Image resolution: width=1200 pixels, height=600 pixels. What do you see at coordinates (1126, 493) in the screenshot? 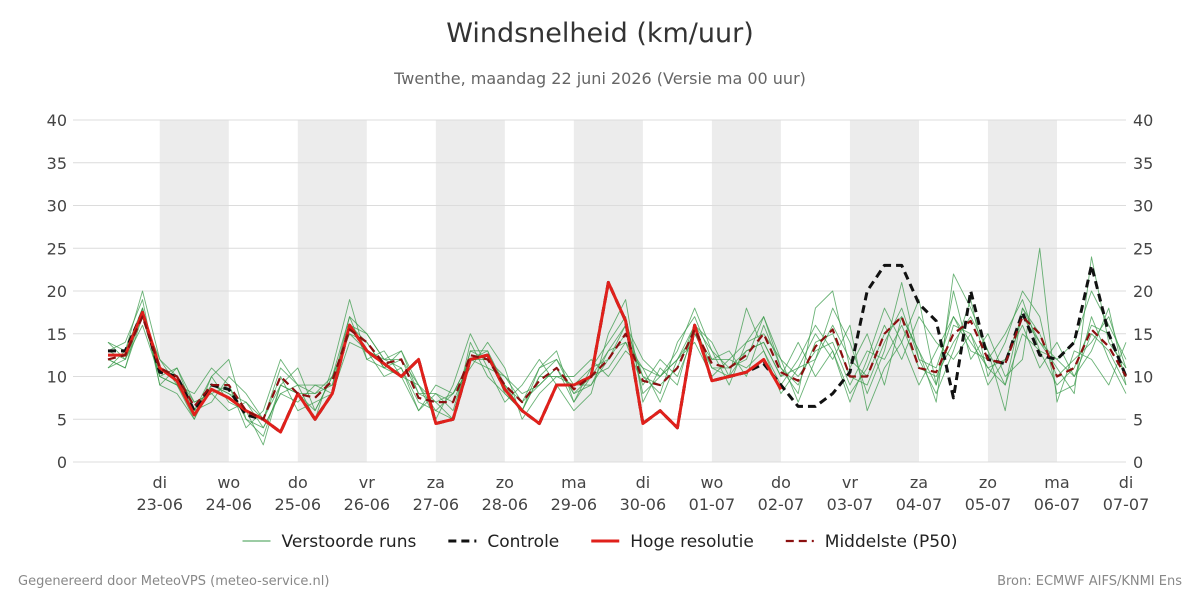
I see `x-tick-label: di 07-07` at bounding box center [1126, 493].